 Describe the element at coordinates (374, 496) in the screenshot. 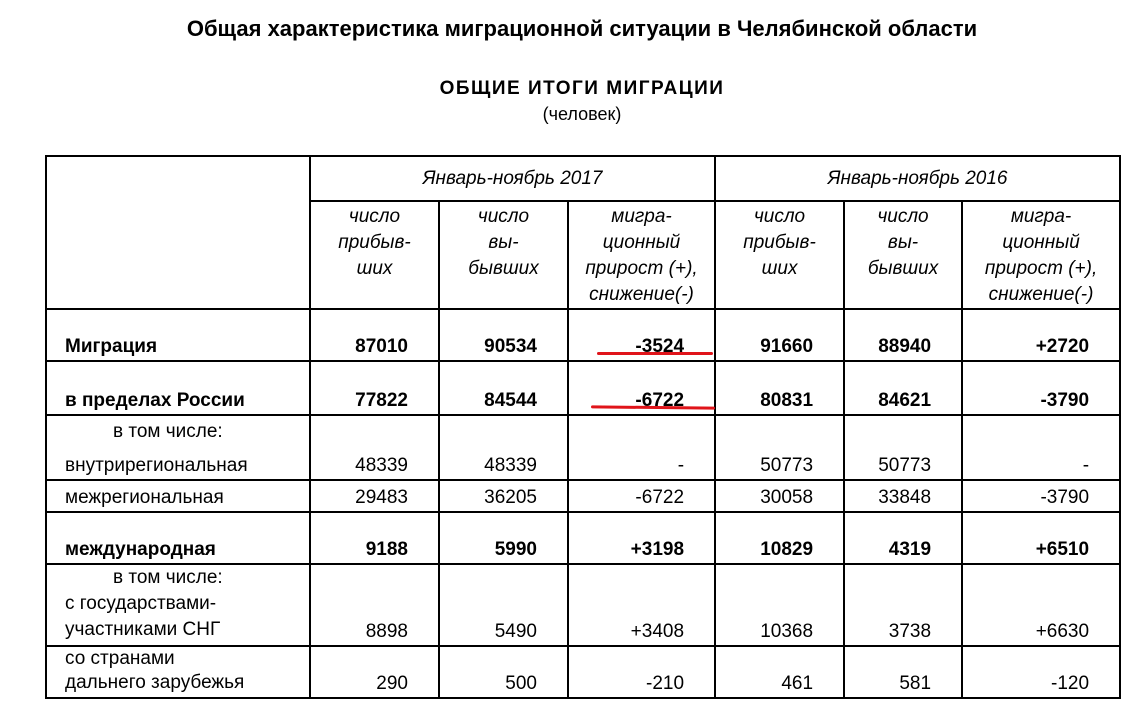

I see `cell-value: 29483` at that location.